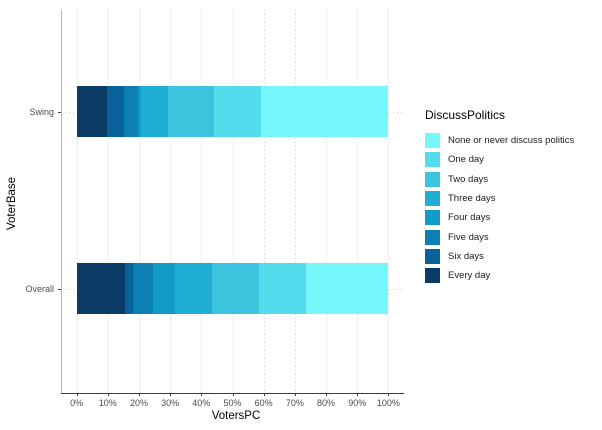 The image size is (602, 430). I want to click on x-tick-label: 60%, so click(263, 403).